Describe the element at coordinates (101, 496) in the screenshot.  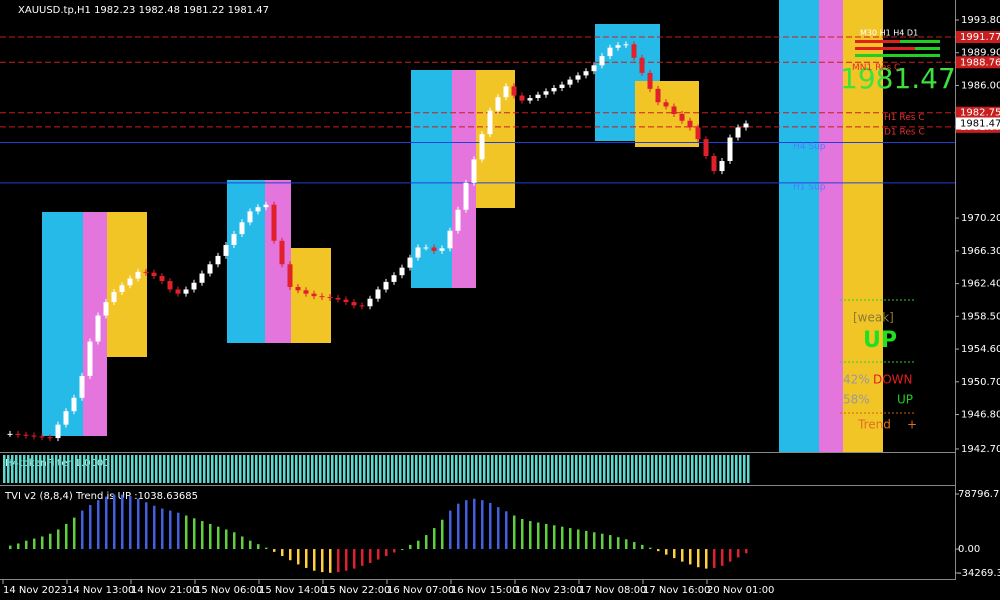
I see `tvi-label: TVI v2 (8,8,4) Trend is UP :1038.63685` at that location.